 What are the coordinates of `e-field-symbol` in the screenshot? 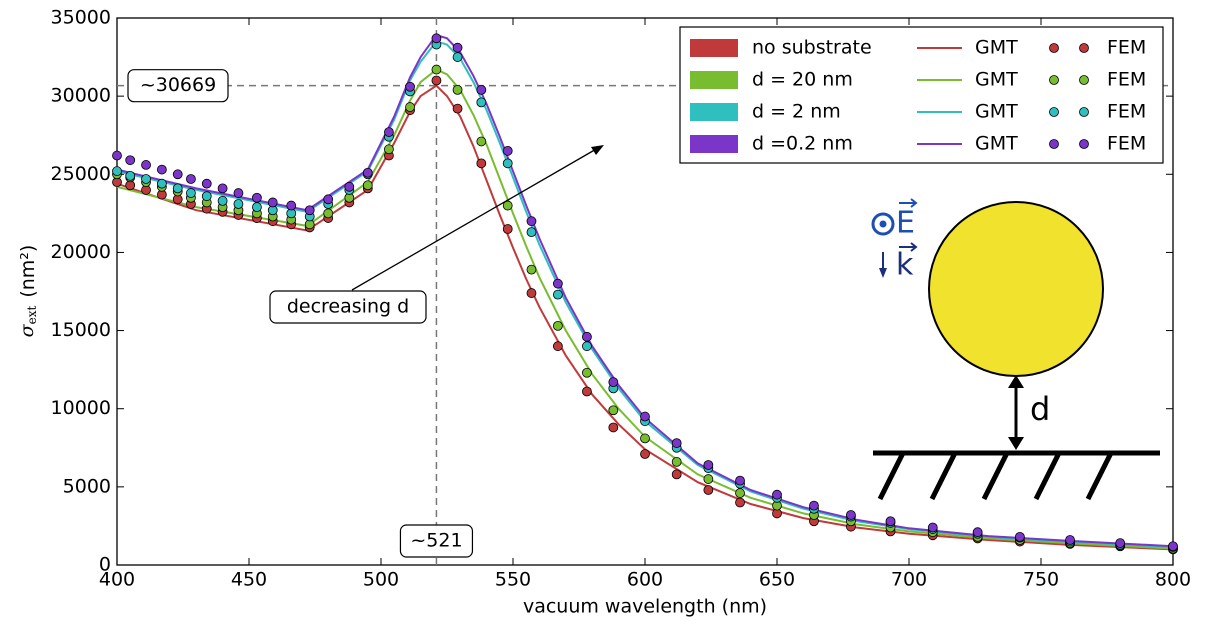 It's located at (883, 224).